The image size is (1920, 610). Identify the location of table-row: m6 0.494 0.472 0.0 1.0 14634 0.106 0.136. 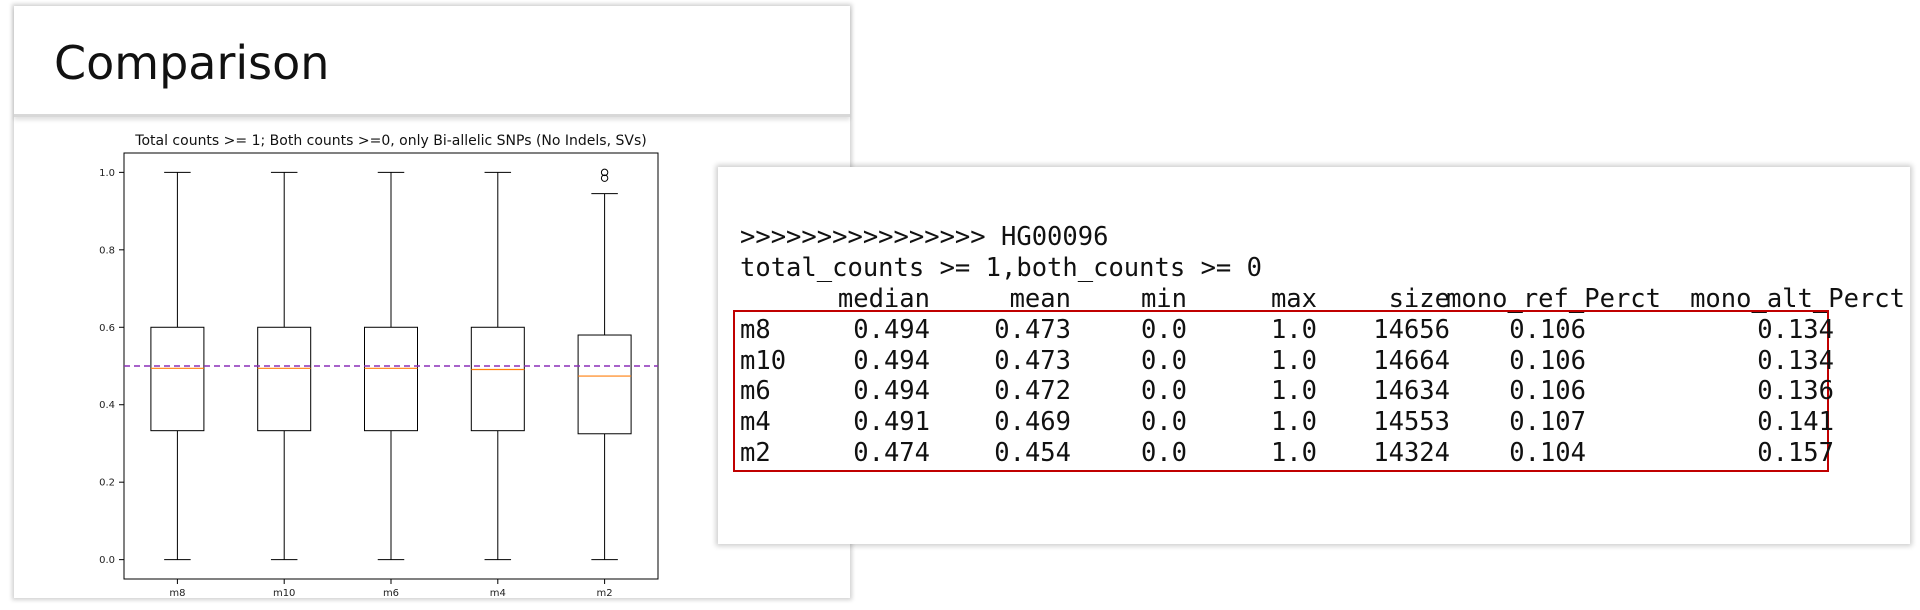
(1322, 391).